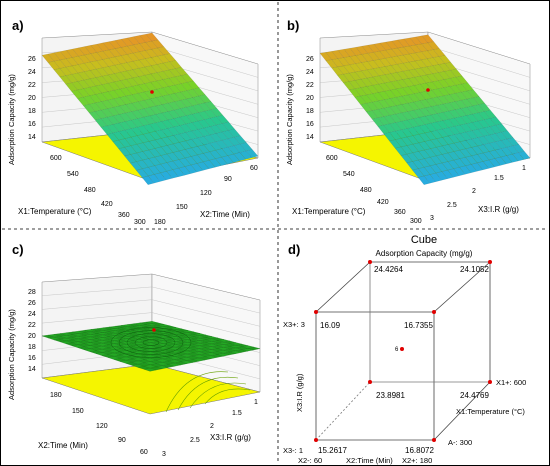 Image resolution: width=550 pixels, height=466 pixels. I want to click on panel-a-ztick: 22, so click(32, 85).